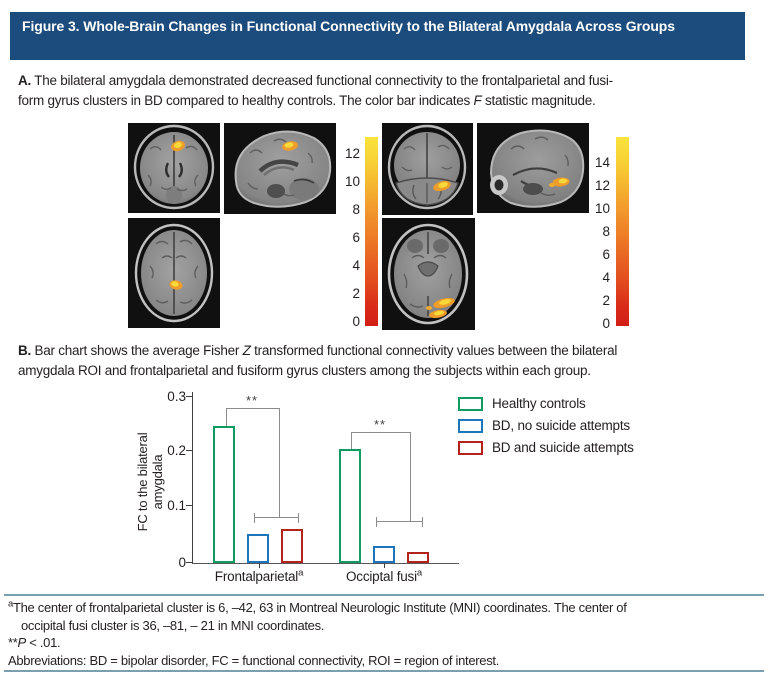 This screenshot has height=687, width=768. I want to click on bar-occiptal-fusi-series0, so click(350, 506).